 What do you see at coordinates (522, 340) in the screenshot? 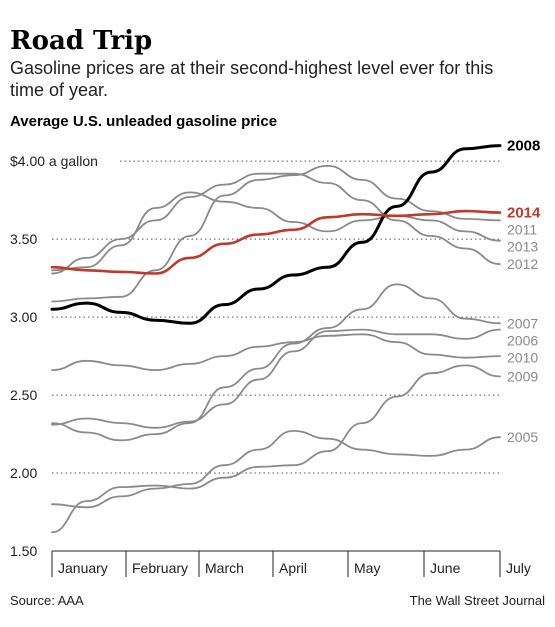
I see `series-label-2006: 2006` at bounding box center [522, 340].